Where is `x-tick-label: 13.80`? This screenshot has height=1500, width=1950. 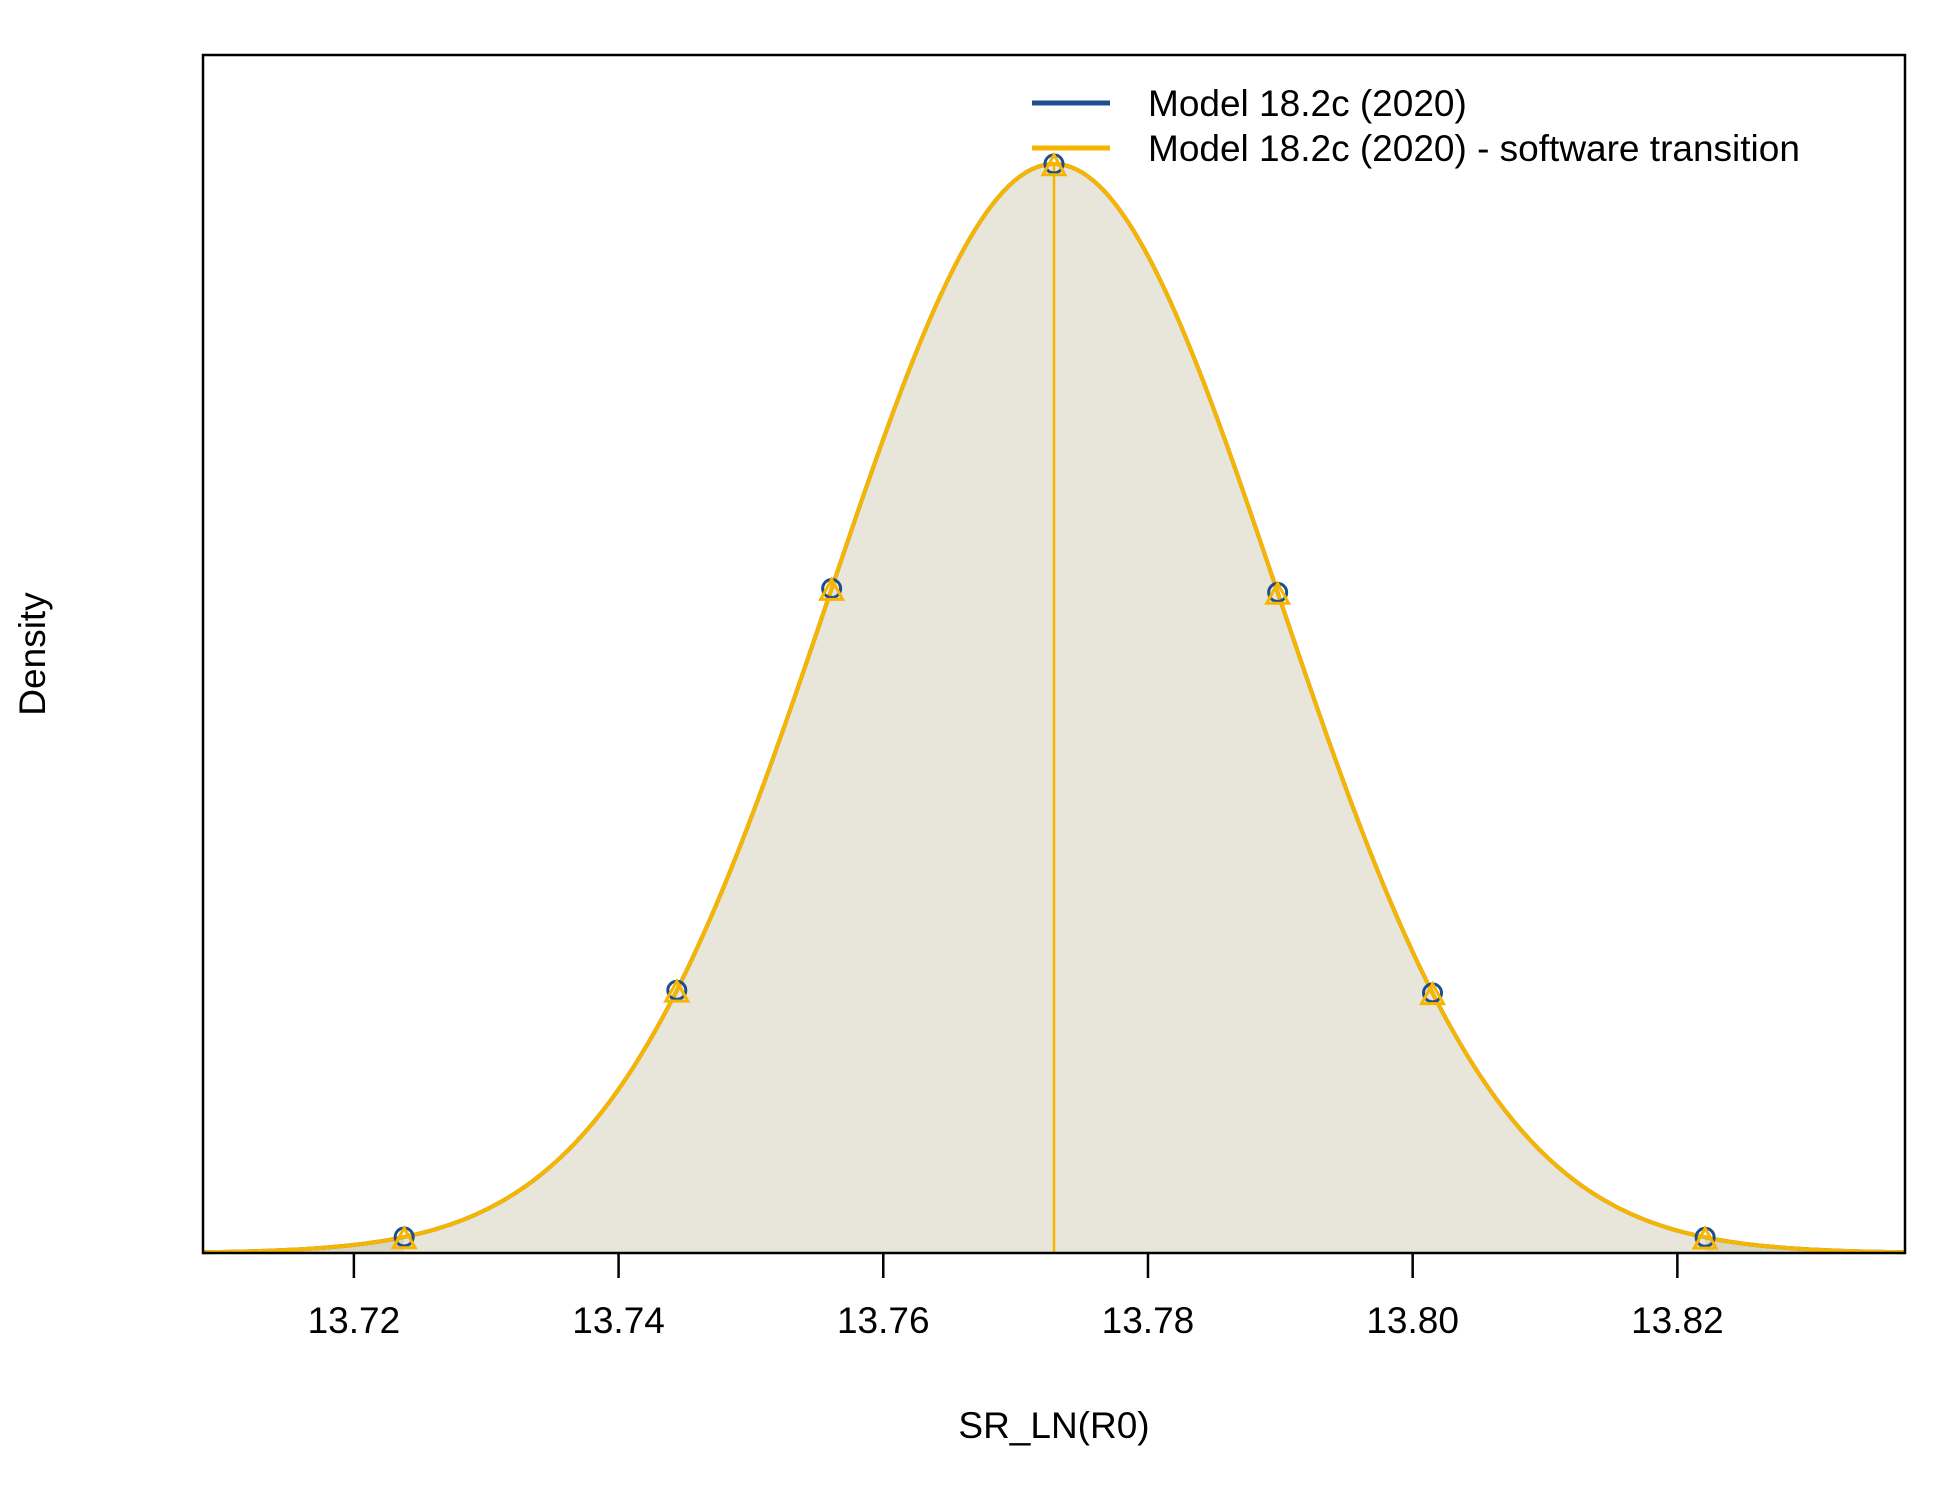 x-tick-label: 13.80 is located at coordinates (1412, 1320).